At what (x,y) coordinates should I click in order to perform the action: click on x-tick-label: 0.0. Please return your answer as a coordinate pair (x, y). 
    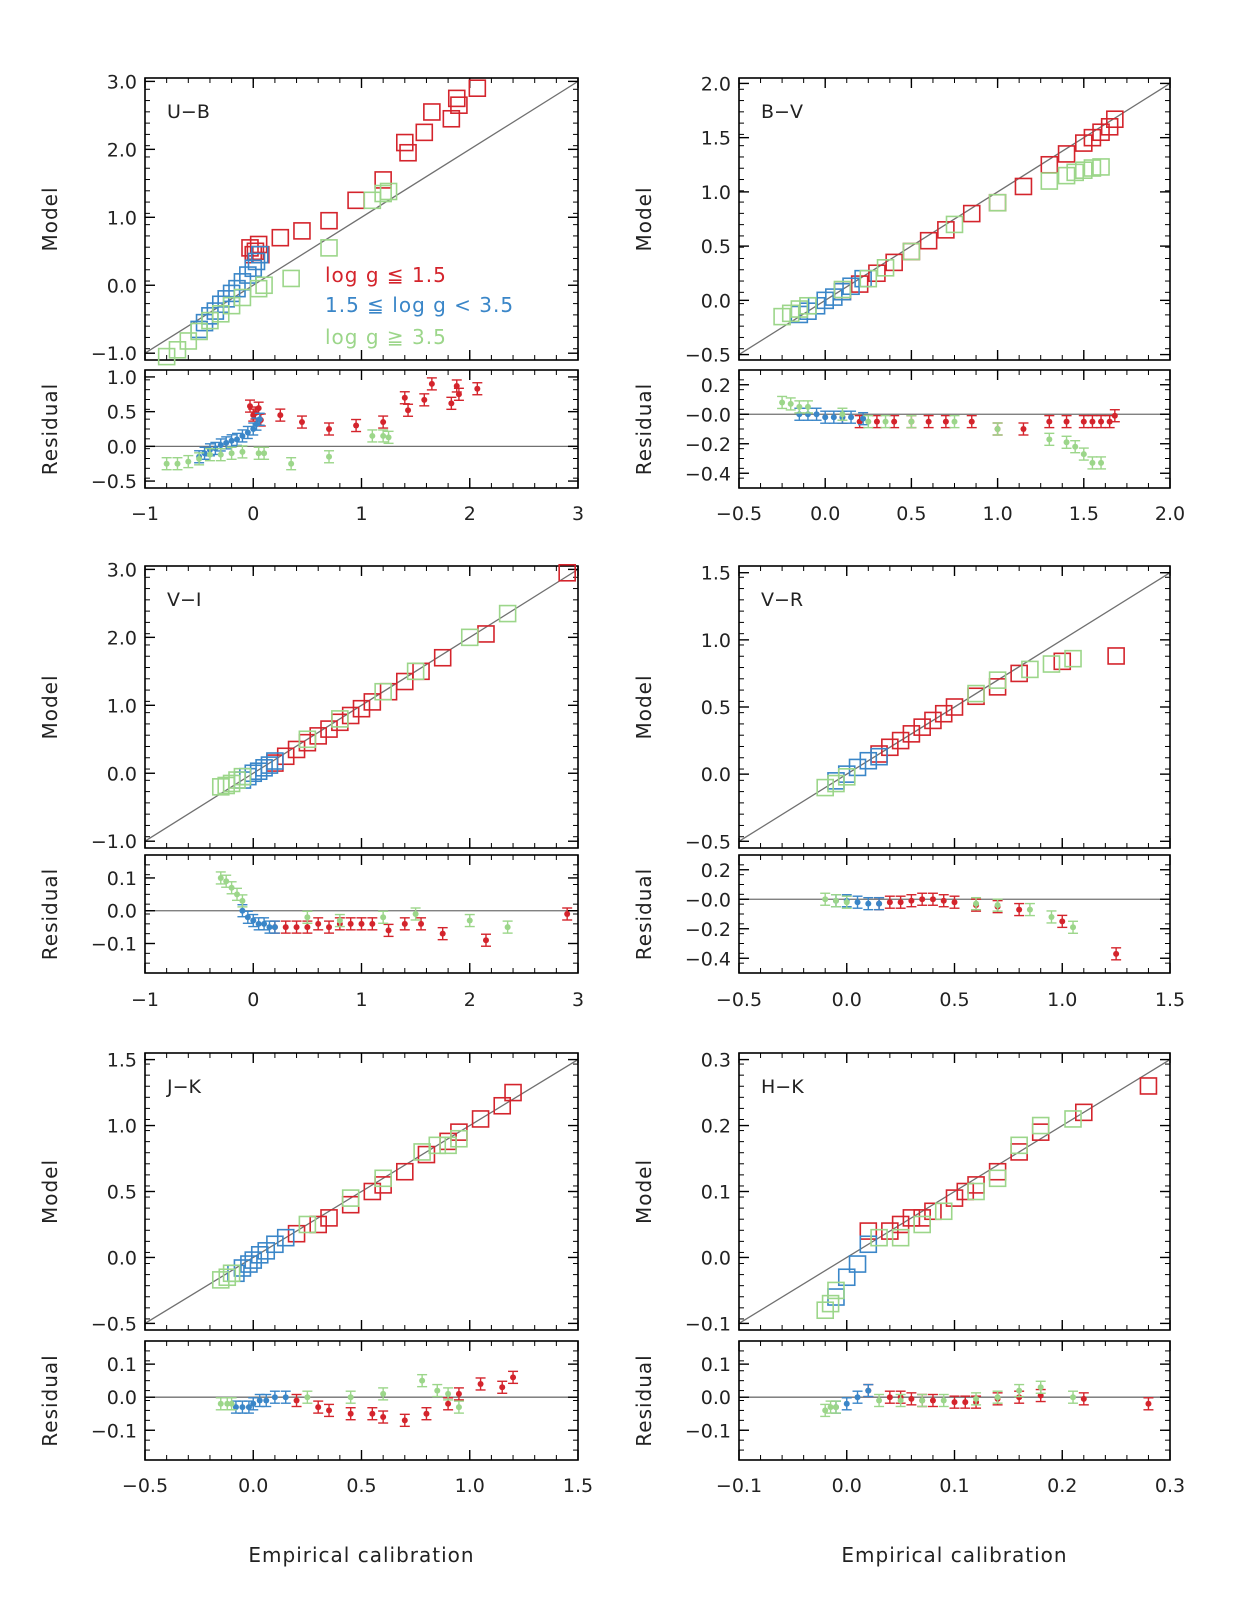
    Looking at the image, I should click on (847, 1486).